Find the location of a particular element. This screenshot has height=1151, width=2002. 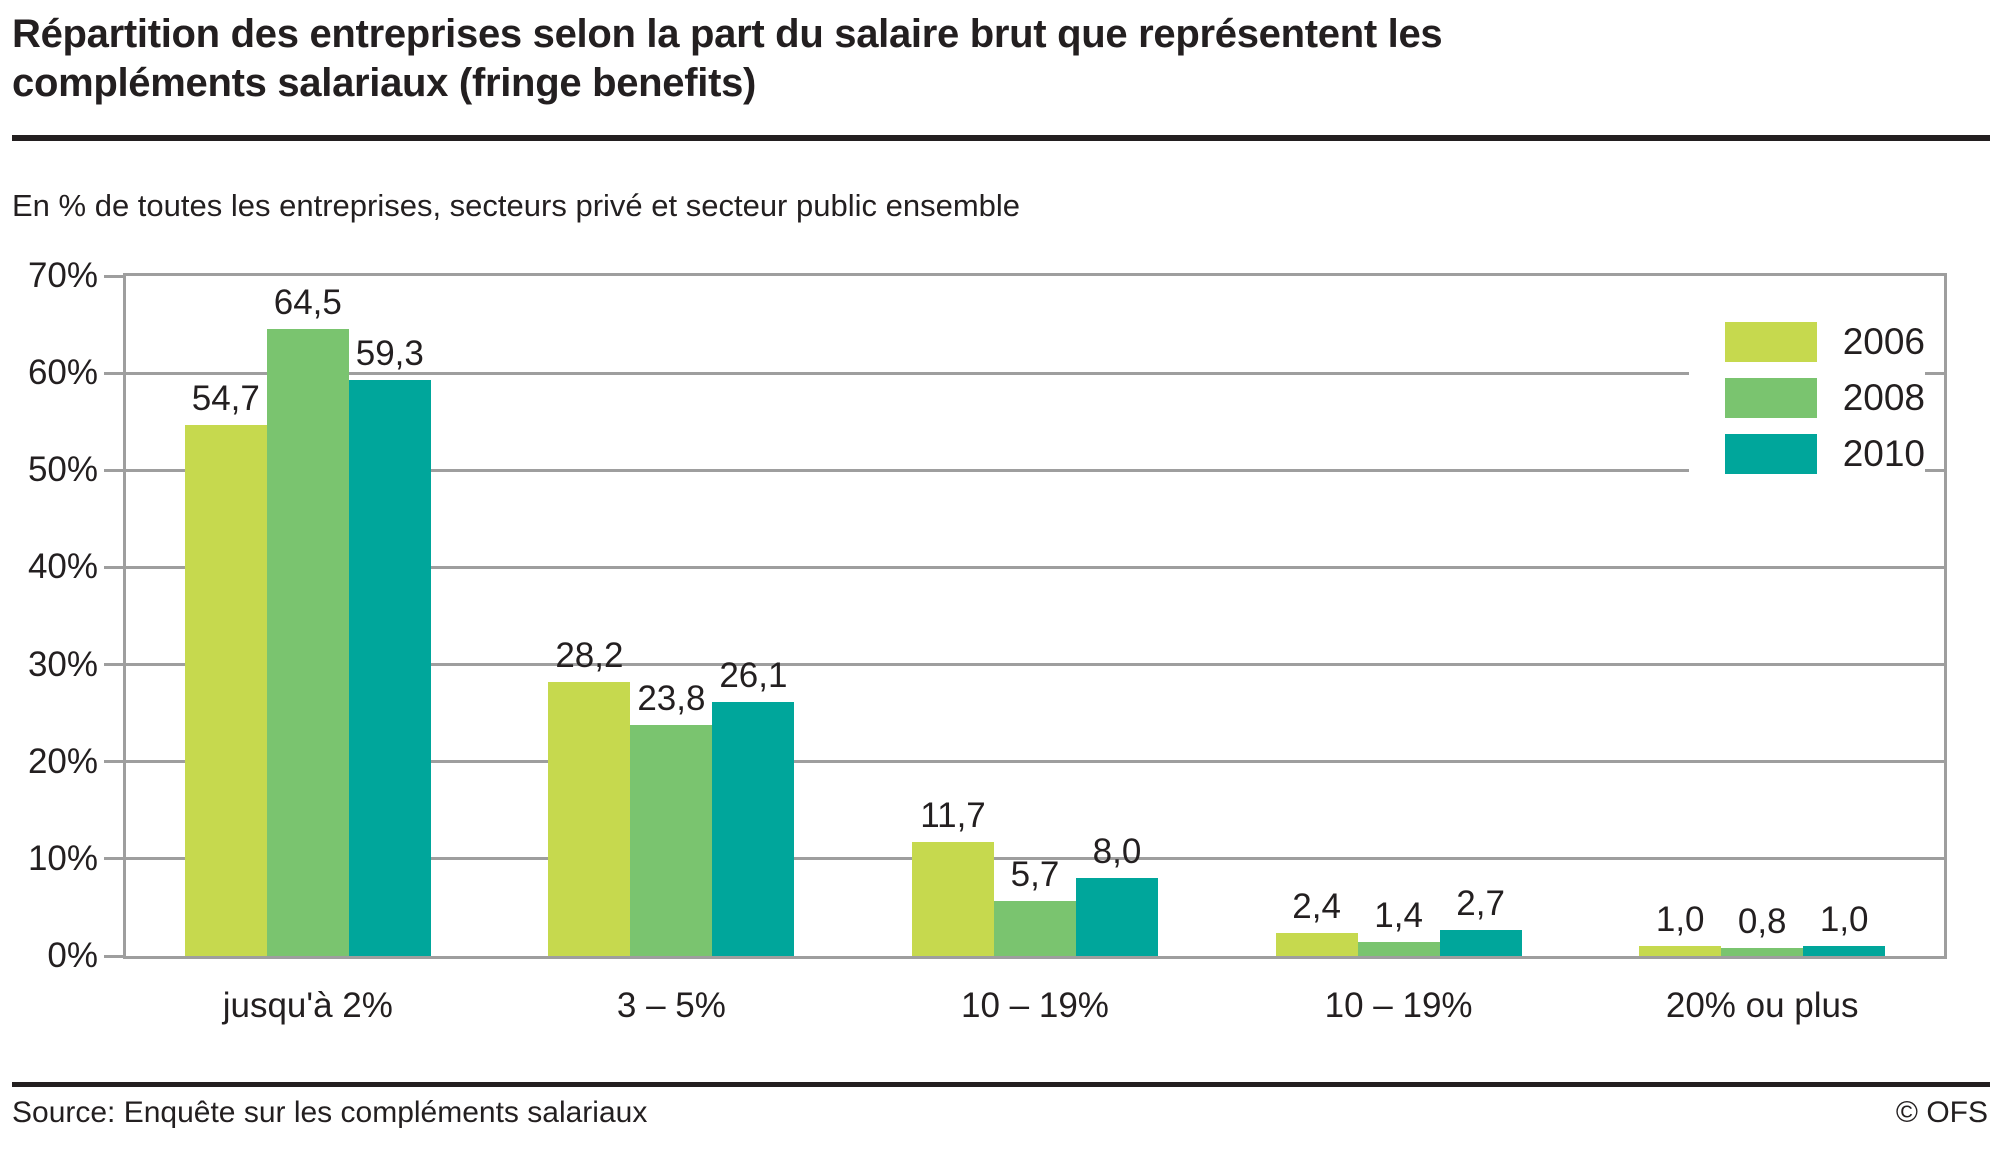

bar-value-label: 28,2 is located at coordinates (589, 656).